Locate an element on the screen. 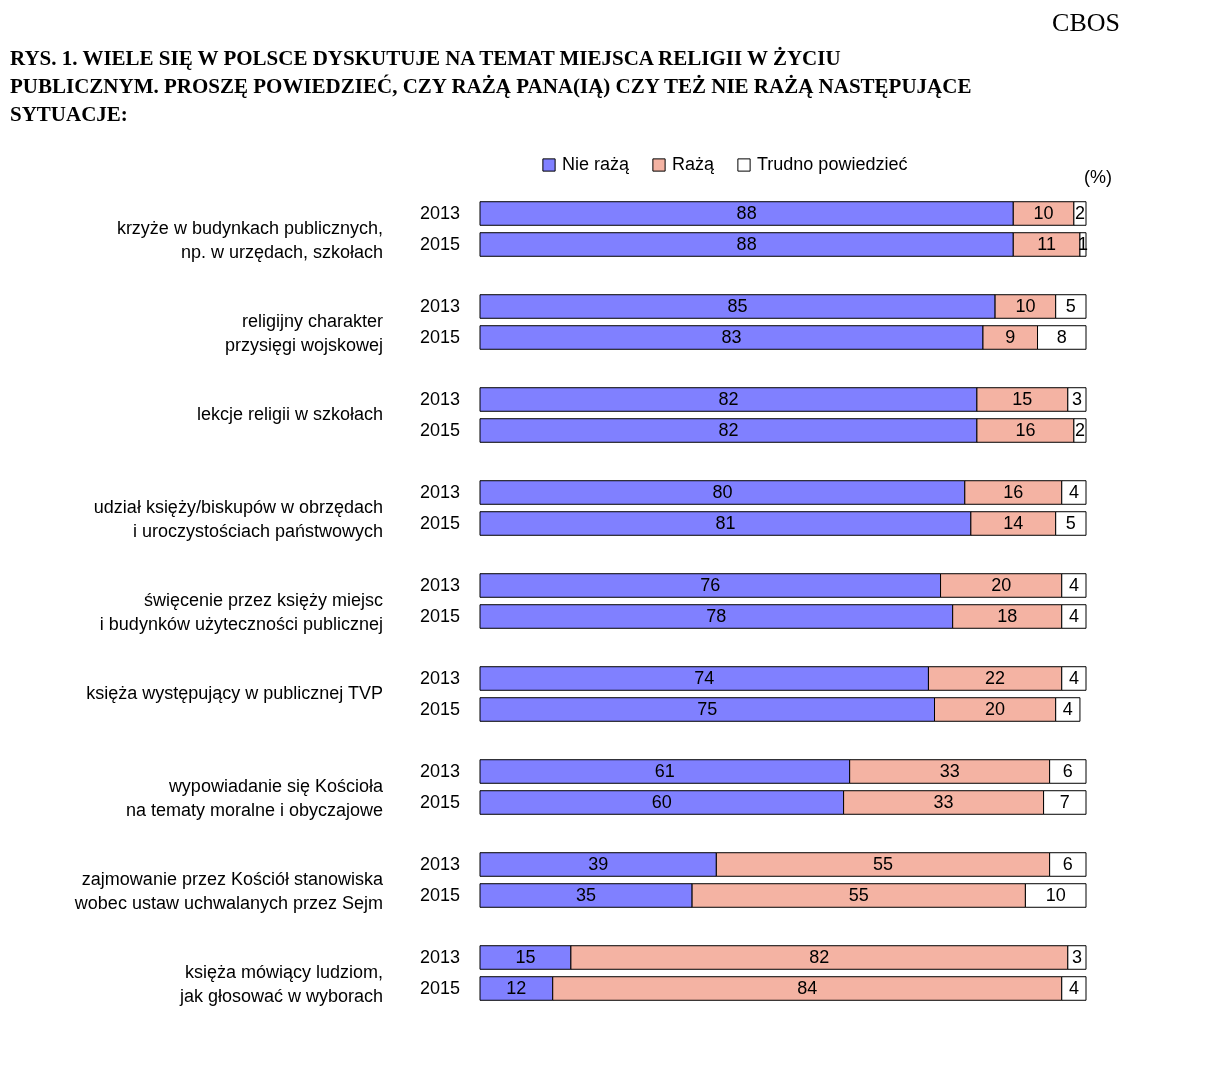 The width and height of the screenshot is (1208, 1072). data-label: 80 is located at coordinates (722, 491).